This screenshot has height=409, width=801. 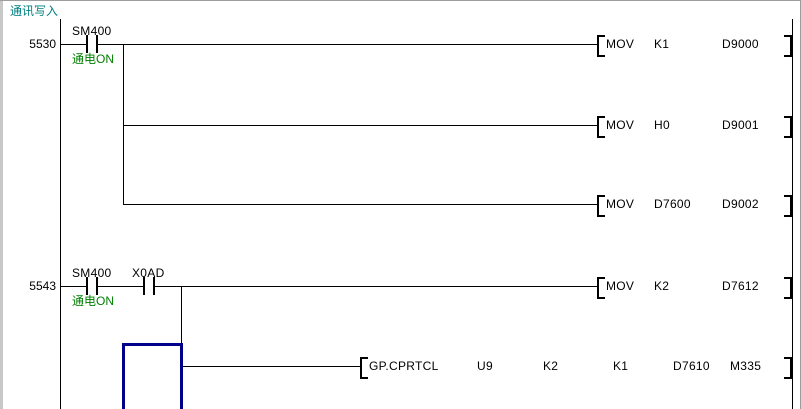 What do you see at coordinates (672, 204) in the screenshot?
I see `instruction-arg: D7600` at bounding box center [672, 204].